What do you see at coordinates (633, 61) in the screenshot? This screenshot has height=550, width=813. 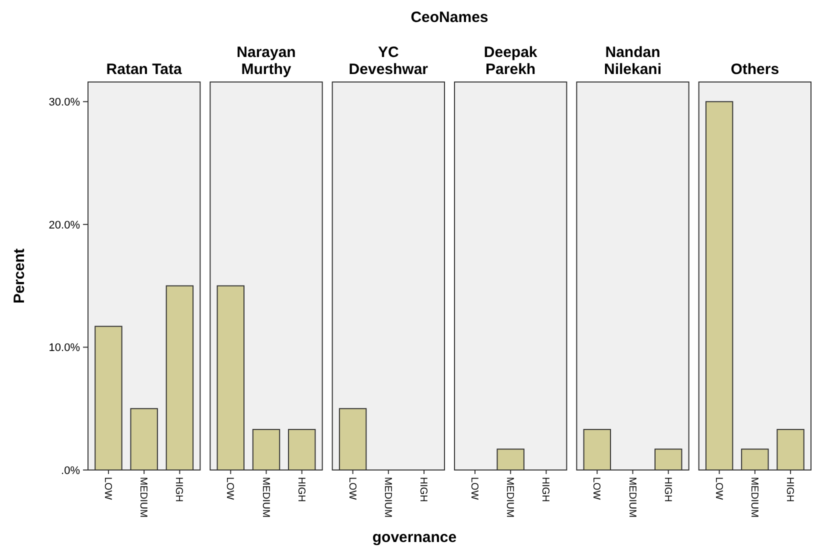 I see `chart-title: Nandan Nilekani` at bounding box center [633, 61].